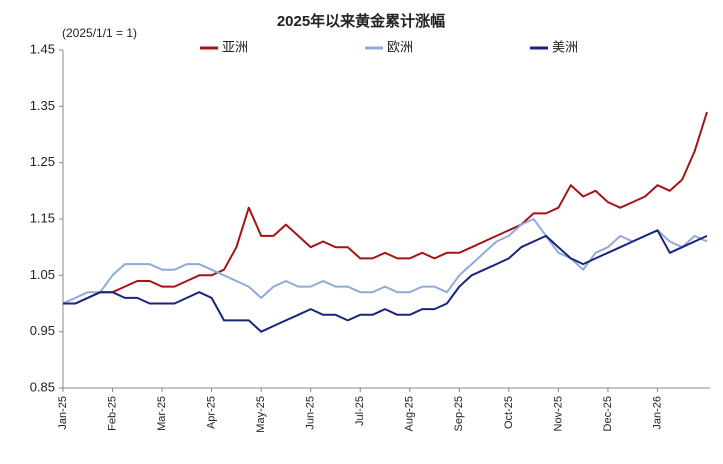 The height and width of the screenshot is (464, 723). Describe the element at coordinates (311, 413) in the screenshot. I see `x-tick-label: Jun-25` at that location.